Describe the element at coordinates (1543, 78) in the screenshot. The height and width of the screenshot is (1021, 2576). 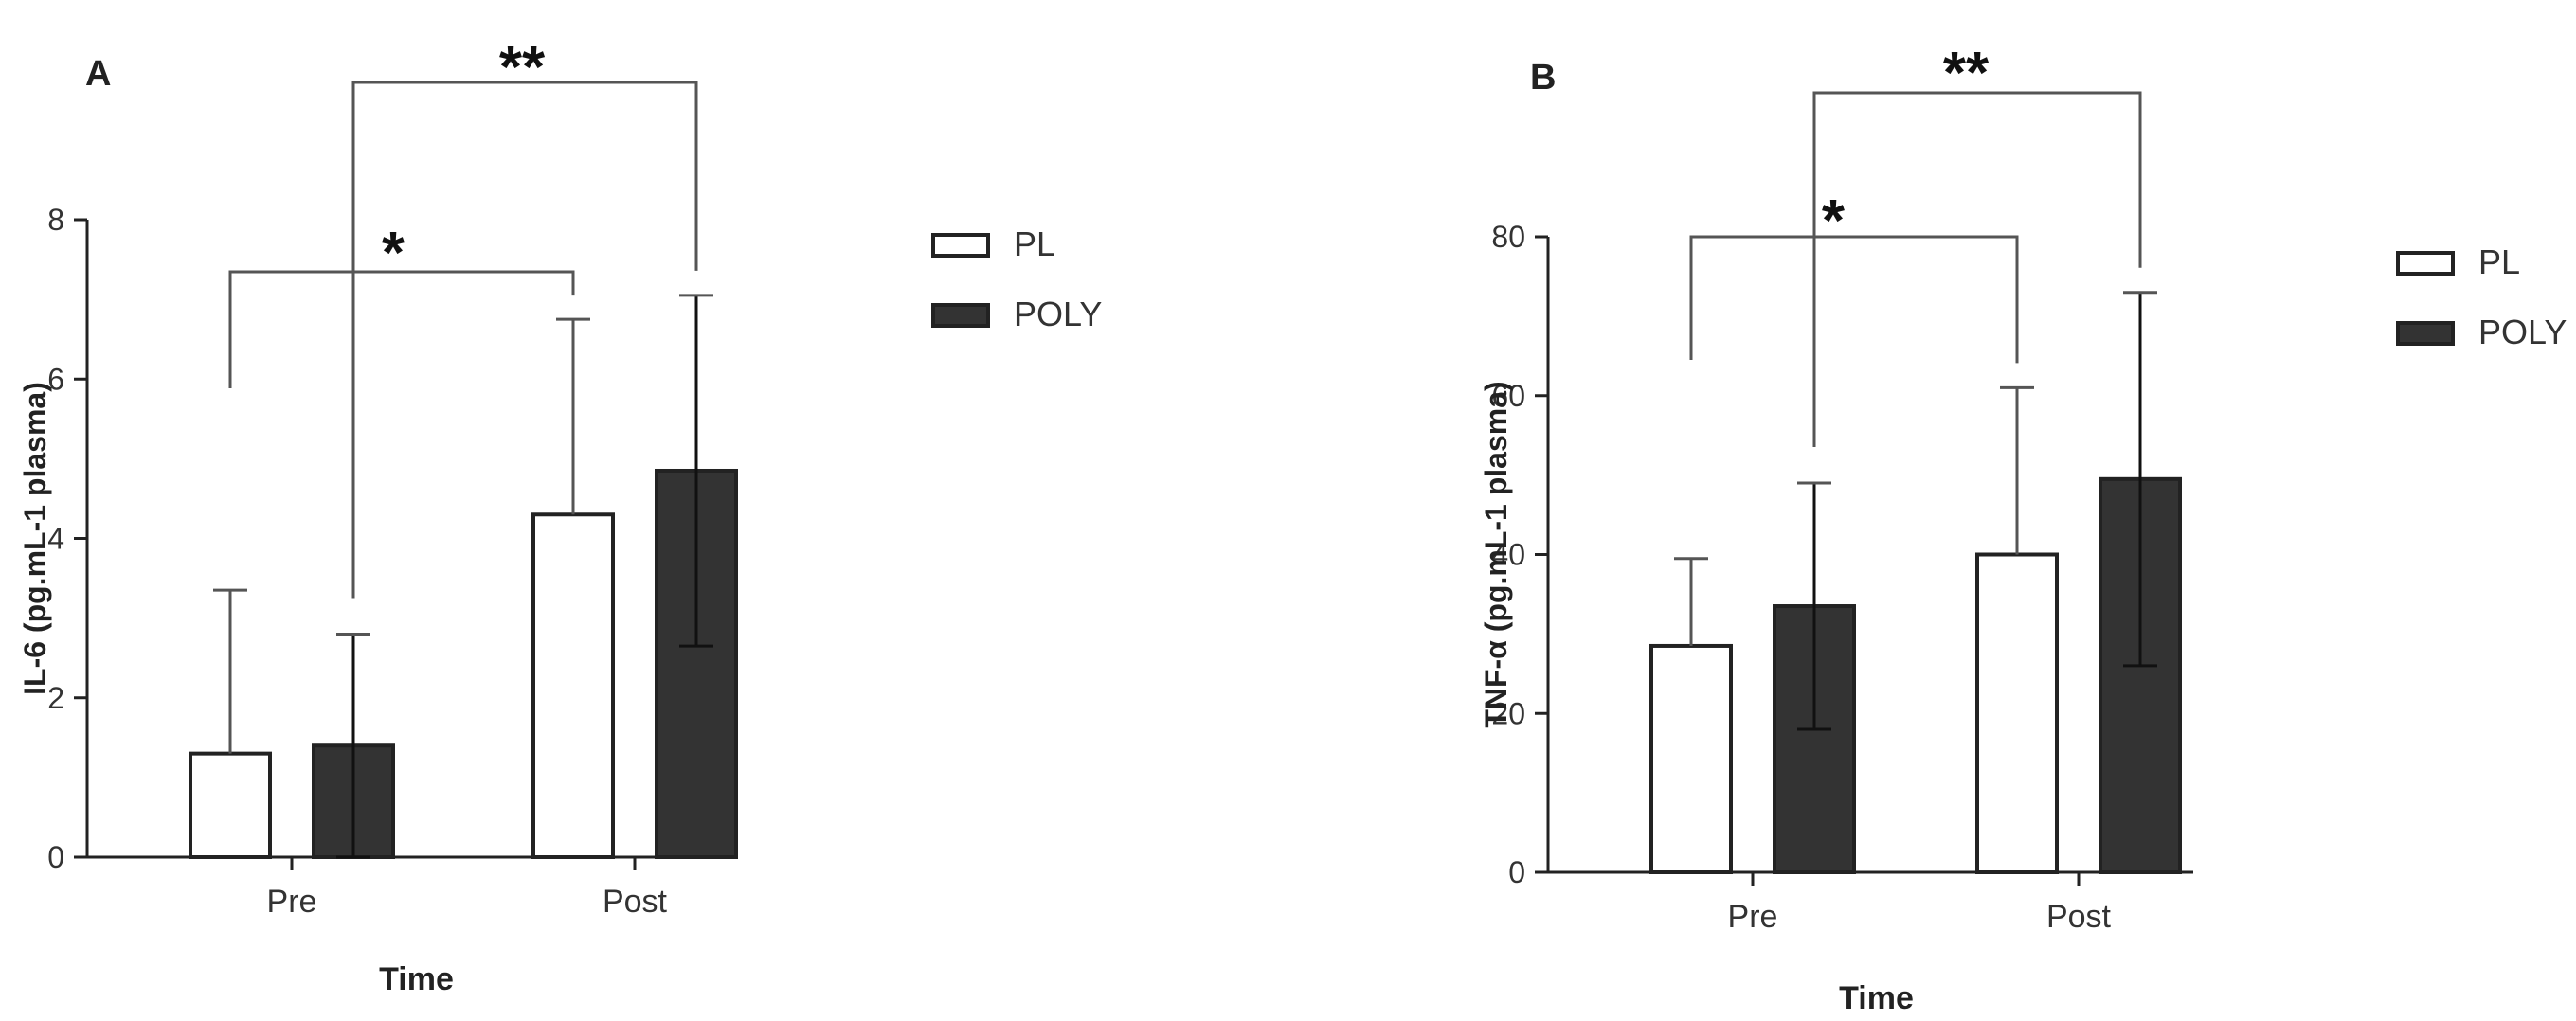
I see `panel-letter: B` at that location.